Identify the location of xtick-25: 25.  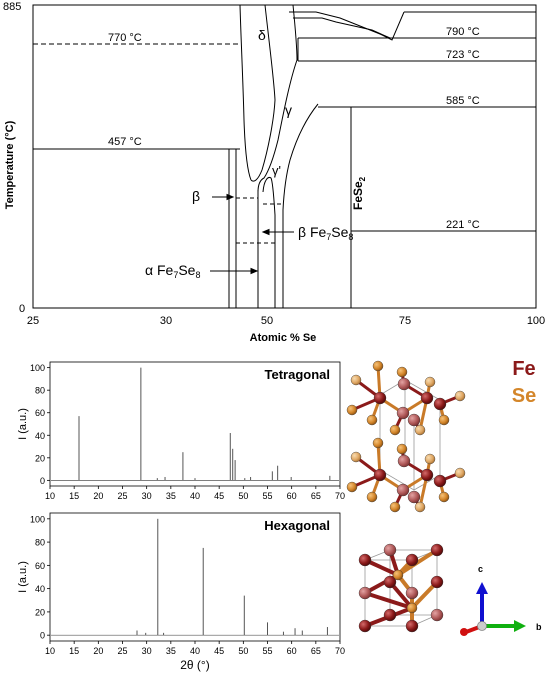
(33, 321).